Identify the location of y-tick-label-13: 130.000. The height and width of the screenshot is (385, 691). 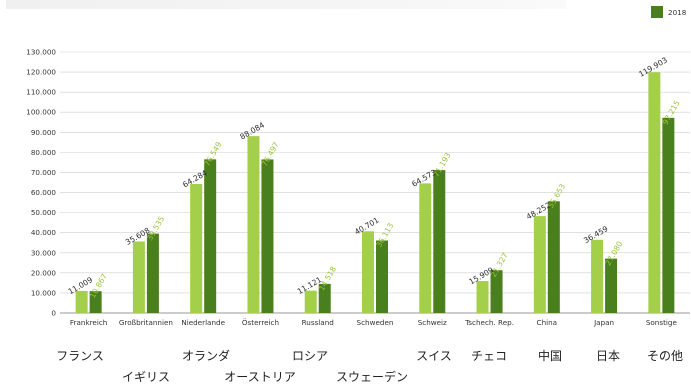
(41, 52).